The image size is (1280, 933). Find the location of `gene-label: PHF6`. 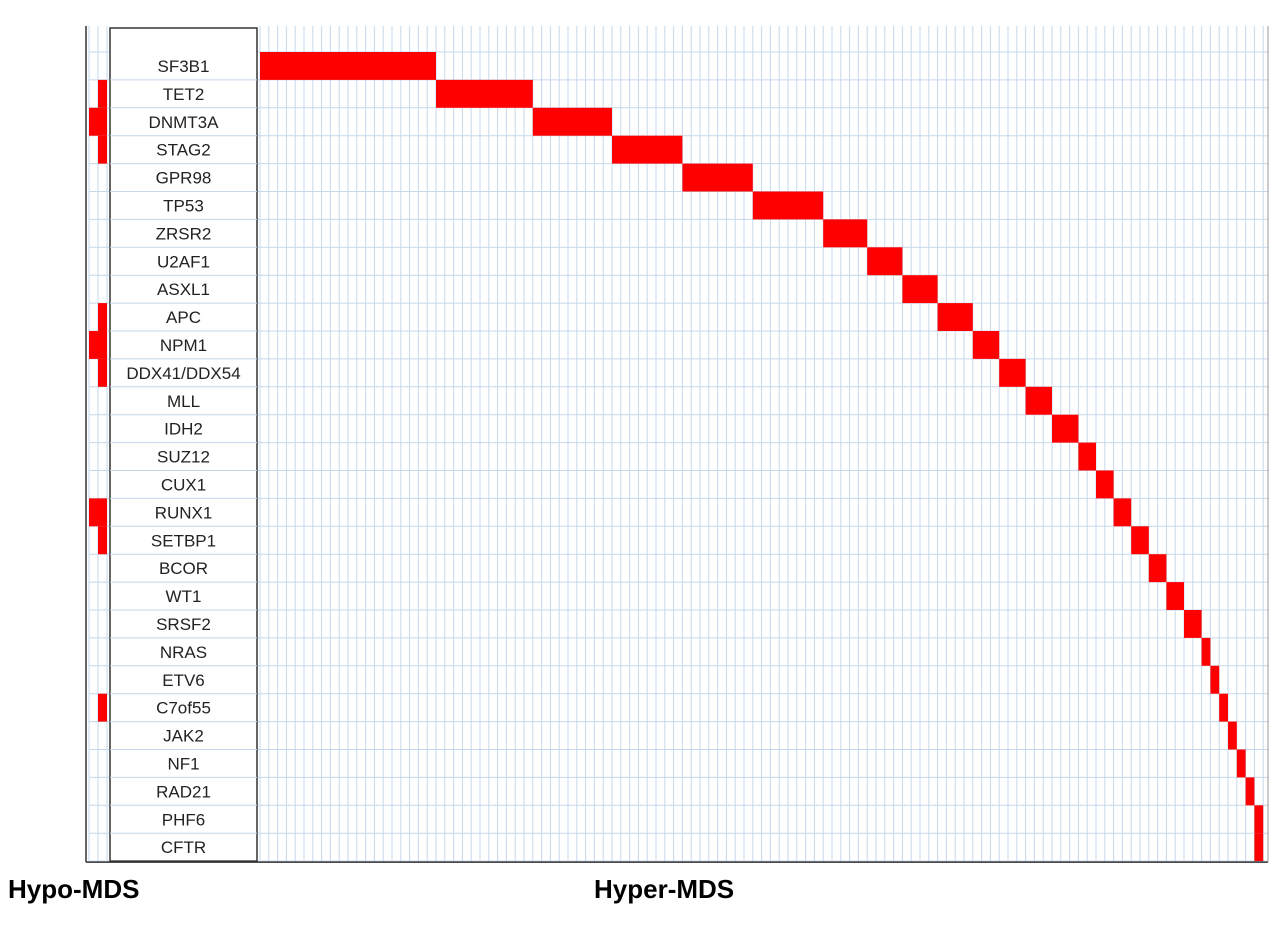

gene-label: PHF6 is located at coordinates (183, 819).